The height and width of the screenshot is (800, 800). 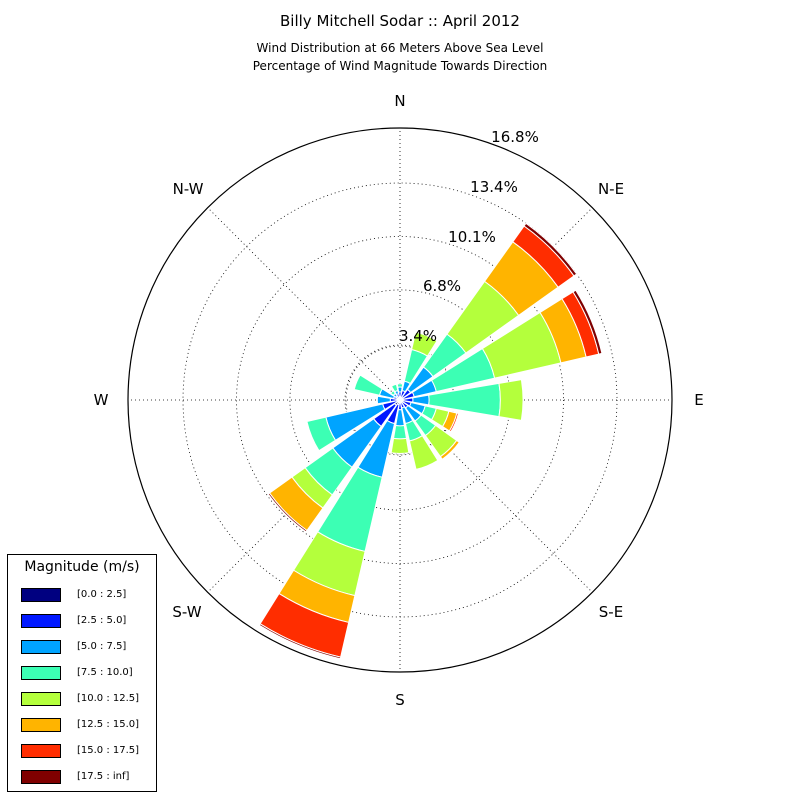 I want to click on legend-label: [7.5 : 10.0], so click(x=105, y=672).